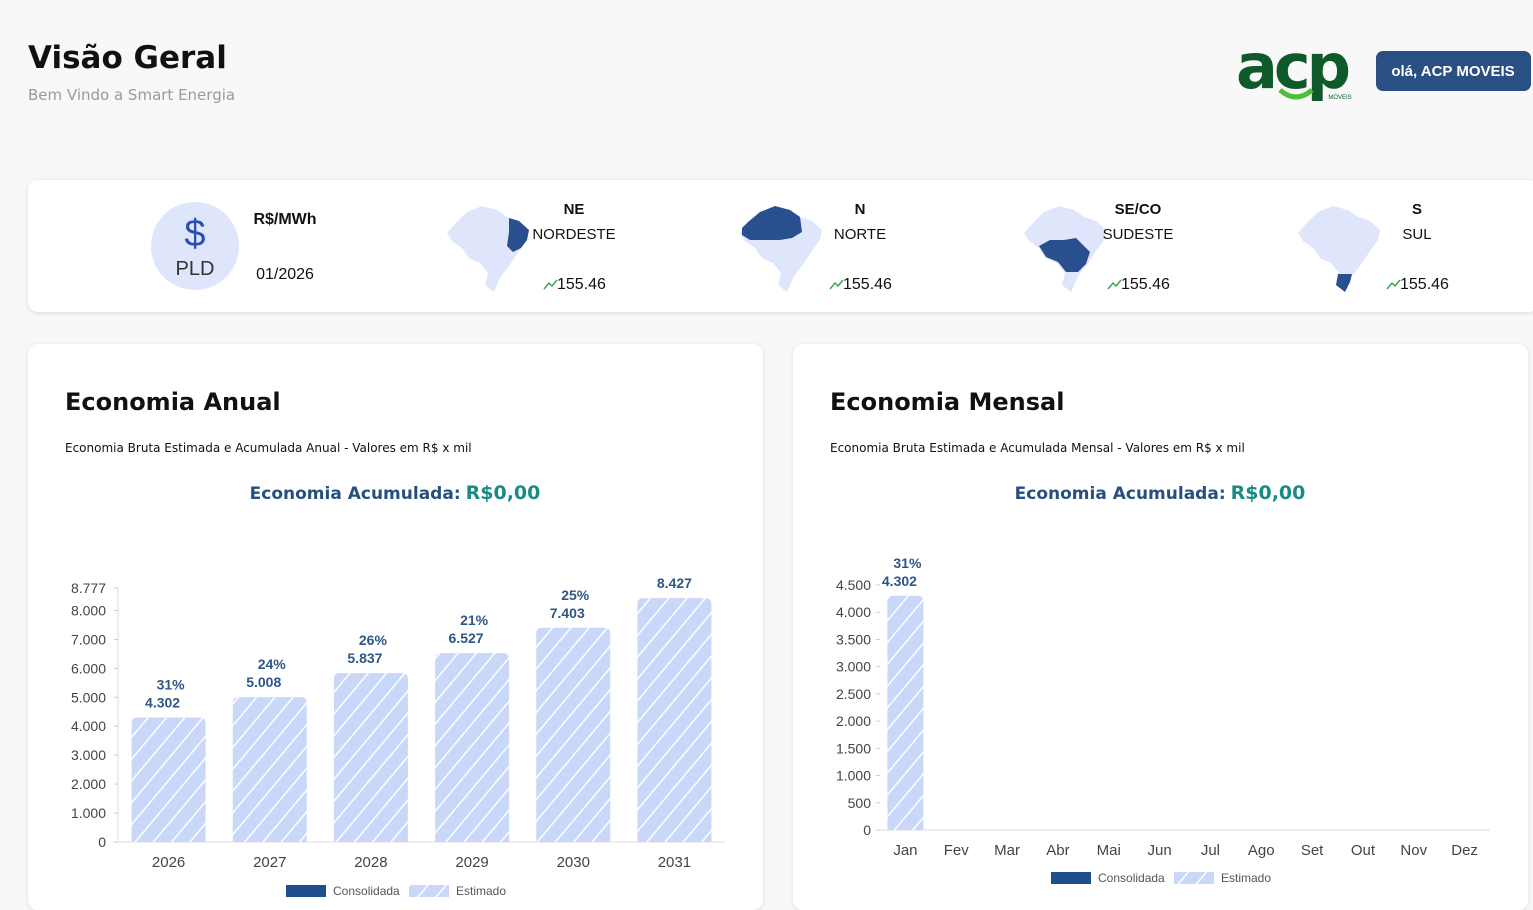 This screenshot has height=910, width=1533. What do you see at coordinates (88, 610) in the screenshot?
I see `y-tick-label: 8.000` at bounding box center [88, 610].